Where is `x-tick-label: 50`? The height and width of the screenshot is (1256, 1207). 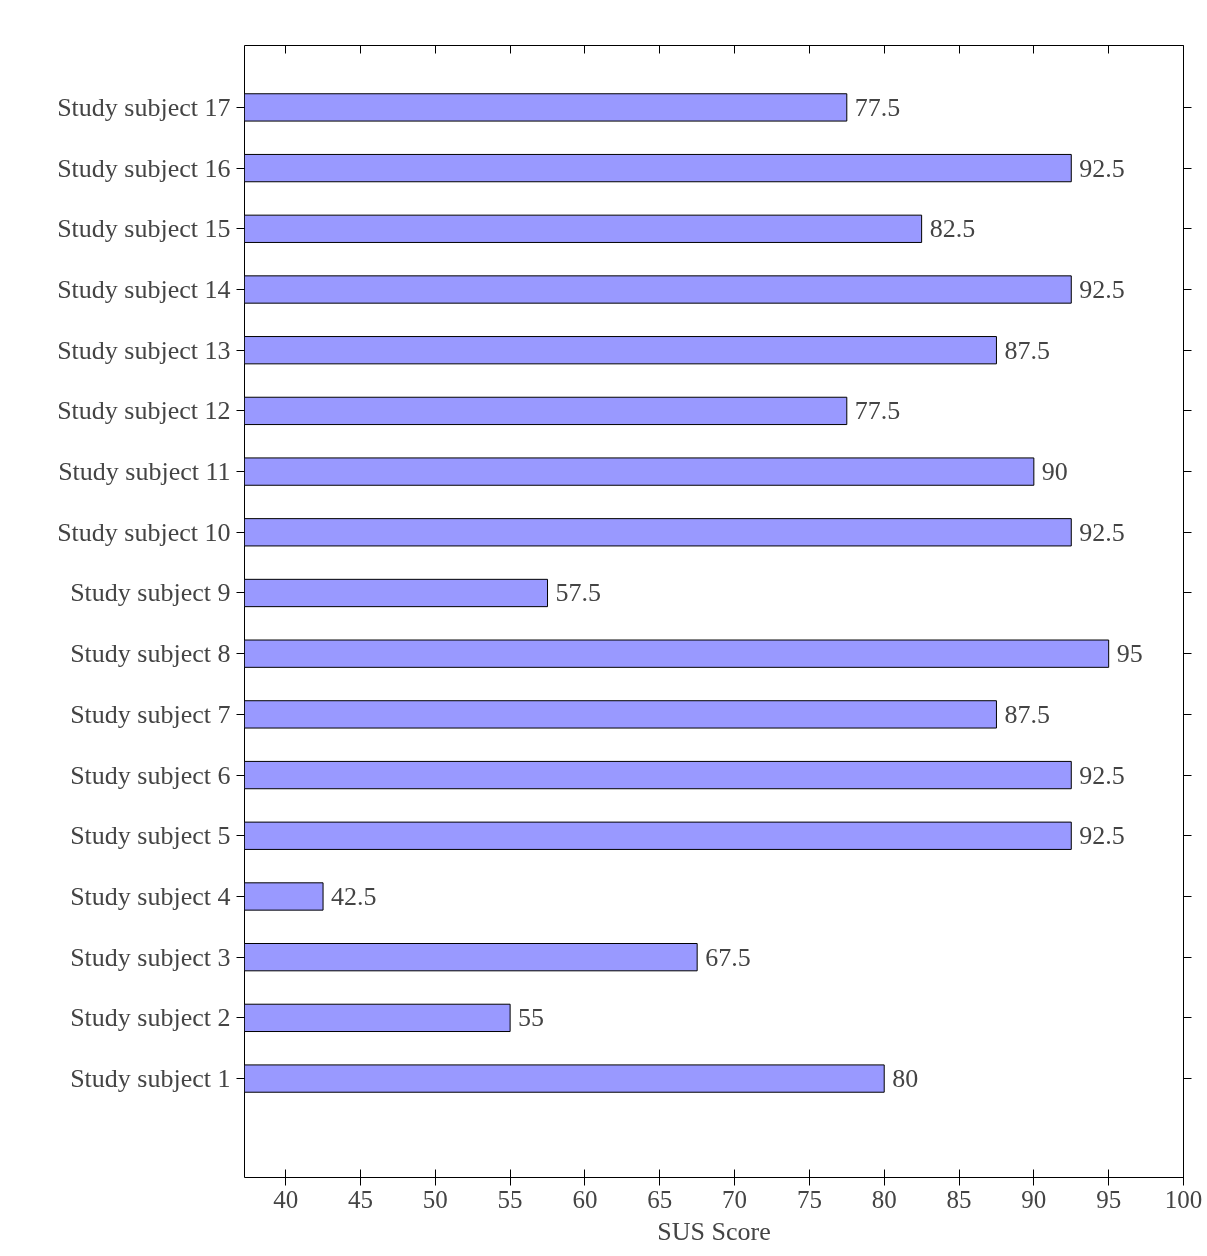 x-tick-label: 50 is located at coordinates (435, 1199).